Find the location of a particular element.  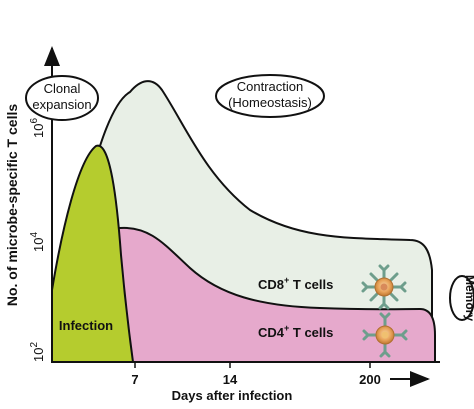

clonal-expansion-bubble is located at coordinates (62, 98).